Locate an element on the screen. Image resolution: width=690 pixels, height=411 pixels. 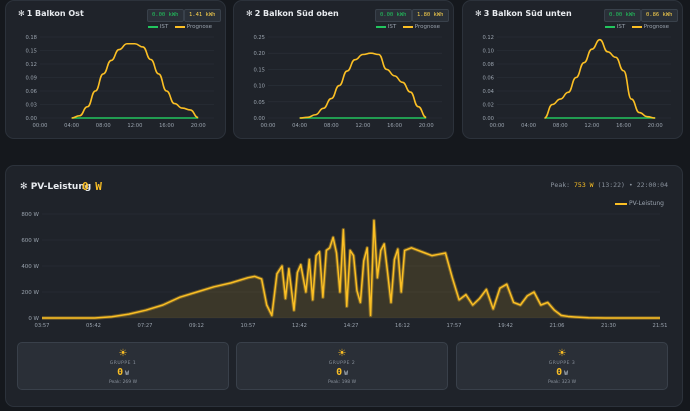
card-title: 1 Balkon Ost is located at coordinates (55, 13).